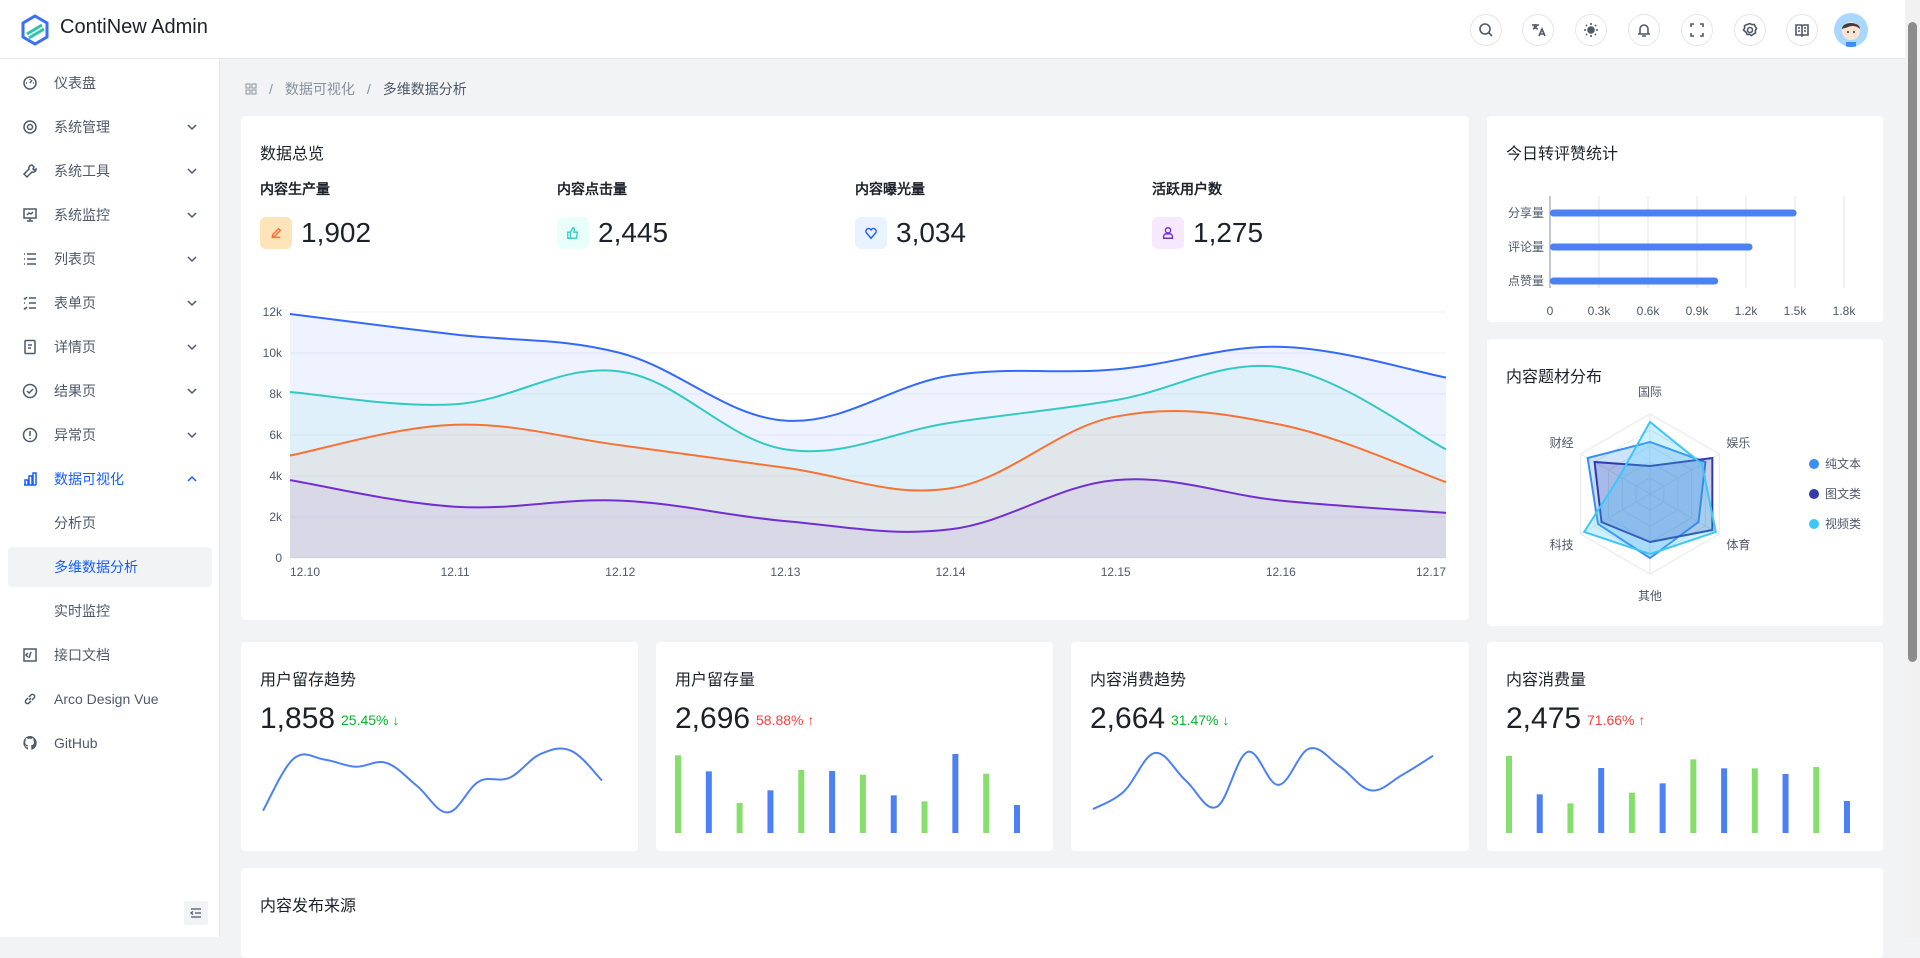  Describe the element at coordinates (82, 655) in the screenshot. I see `sidebar-item-label: 接口文档` at that location.